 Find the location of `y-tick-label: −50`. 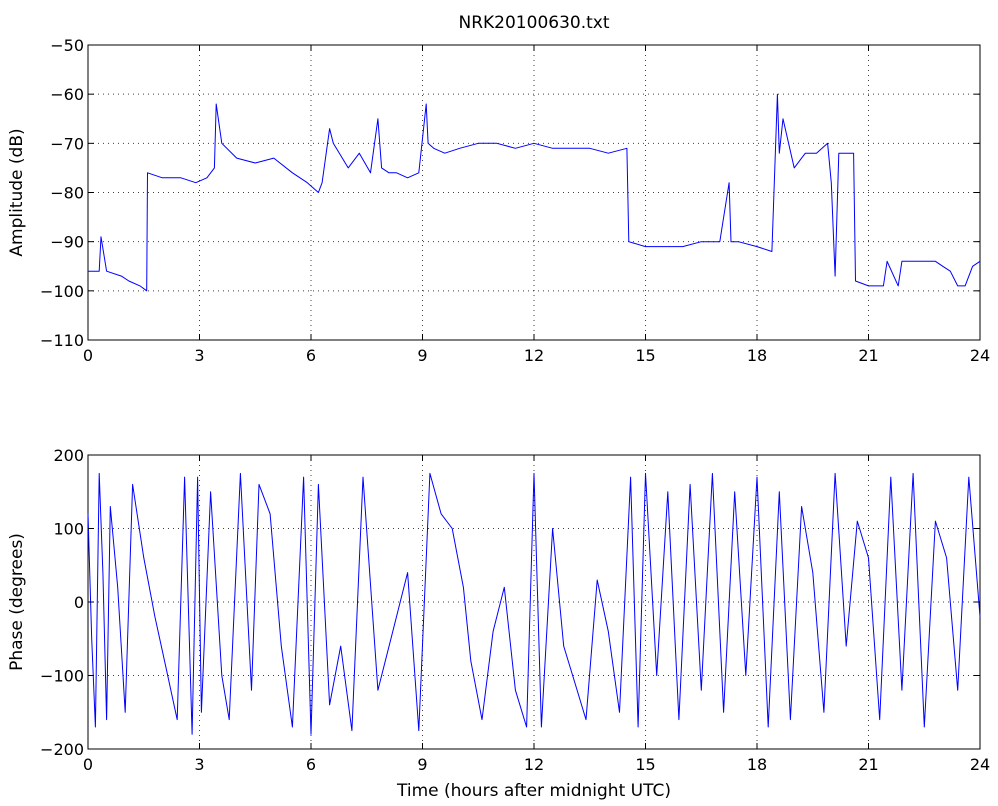

y-tick-label: −50 is located at coordinates (67, 45).